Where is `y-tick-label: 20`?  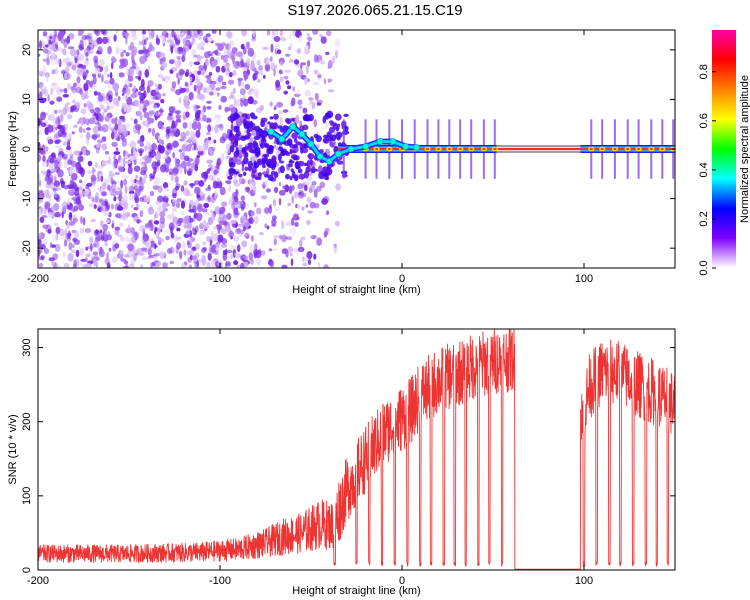
y-tick-label: 20 is located at coordinates (27, 50).